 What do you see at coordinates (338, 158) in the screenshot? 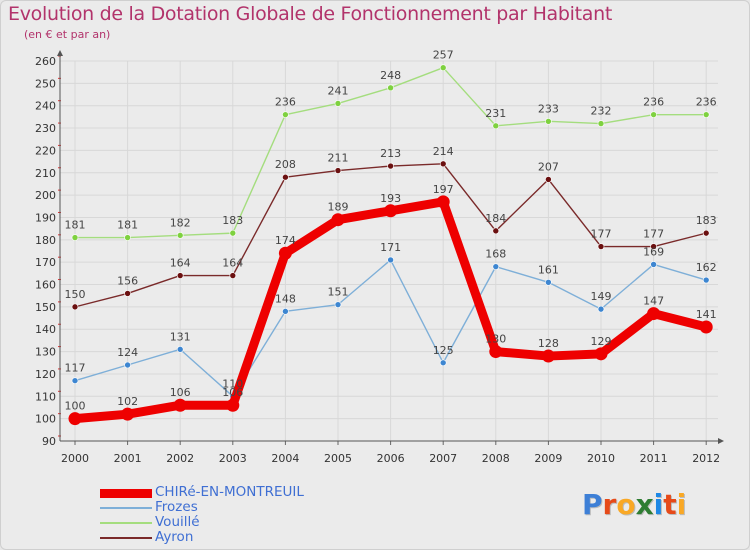
I see `data-label: 211` at bounding box center [338, 158].